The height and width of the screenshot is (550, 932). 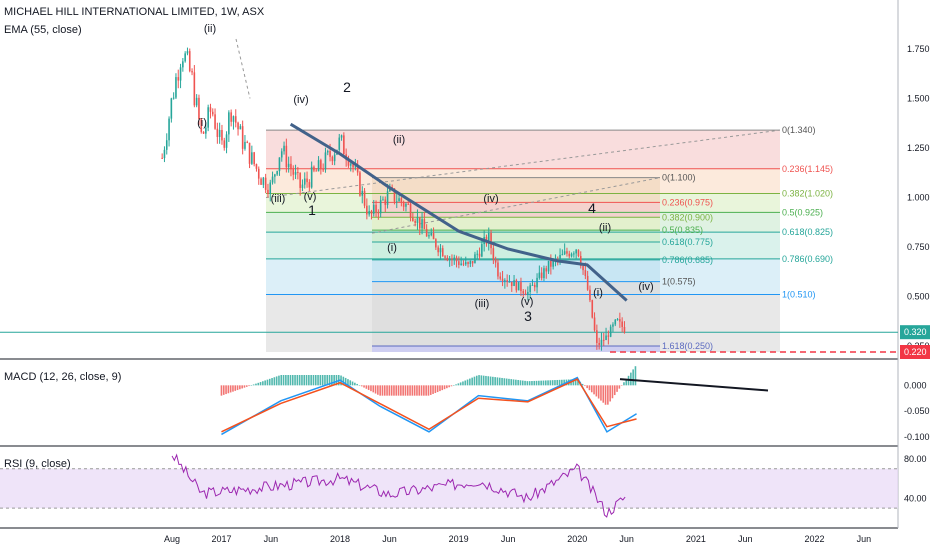 I want to click on wave-label: (iii), so click(x=278, y=199).